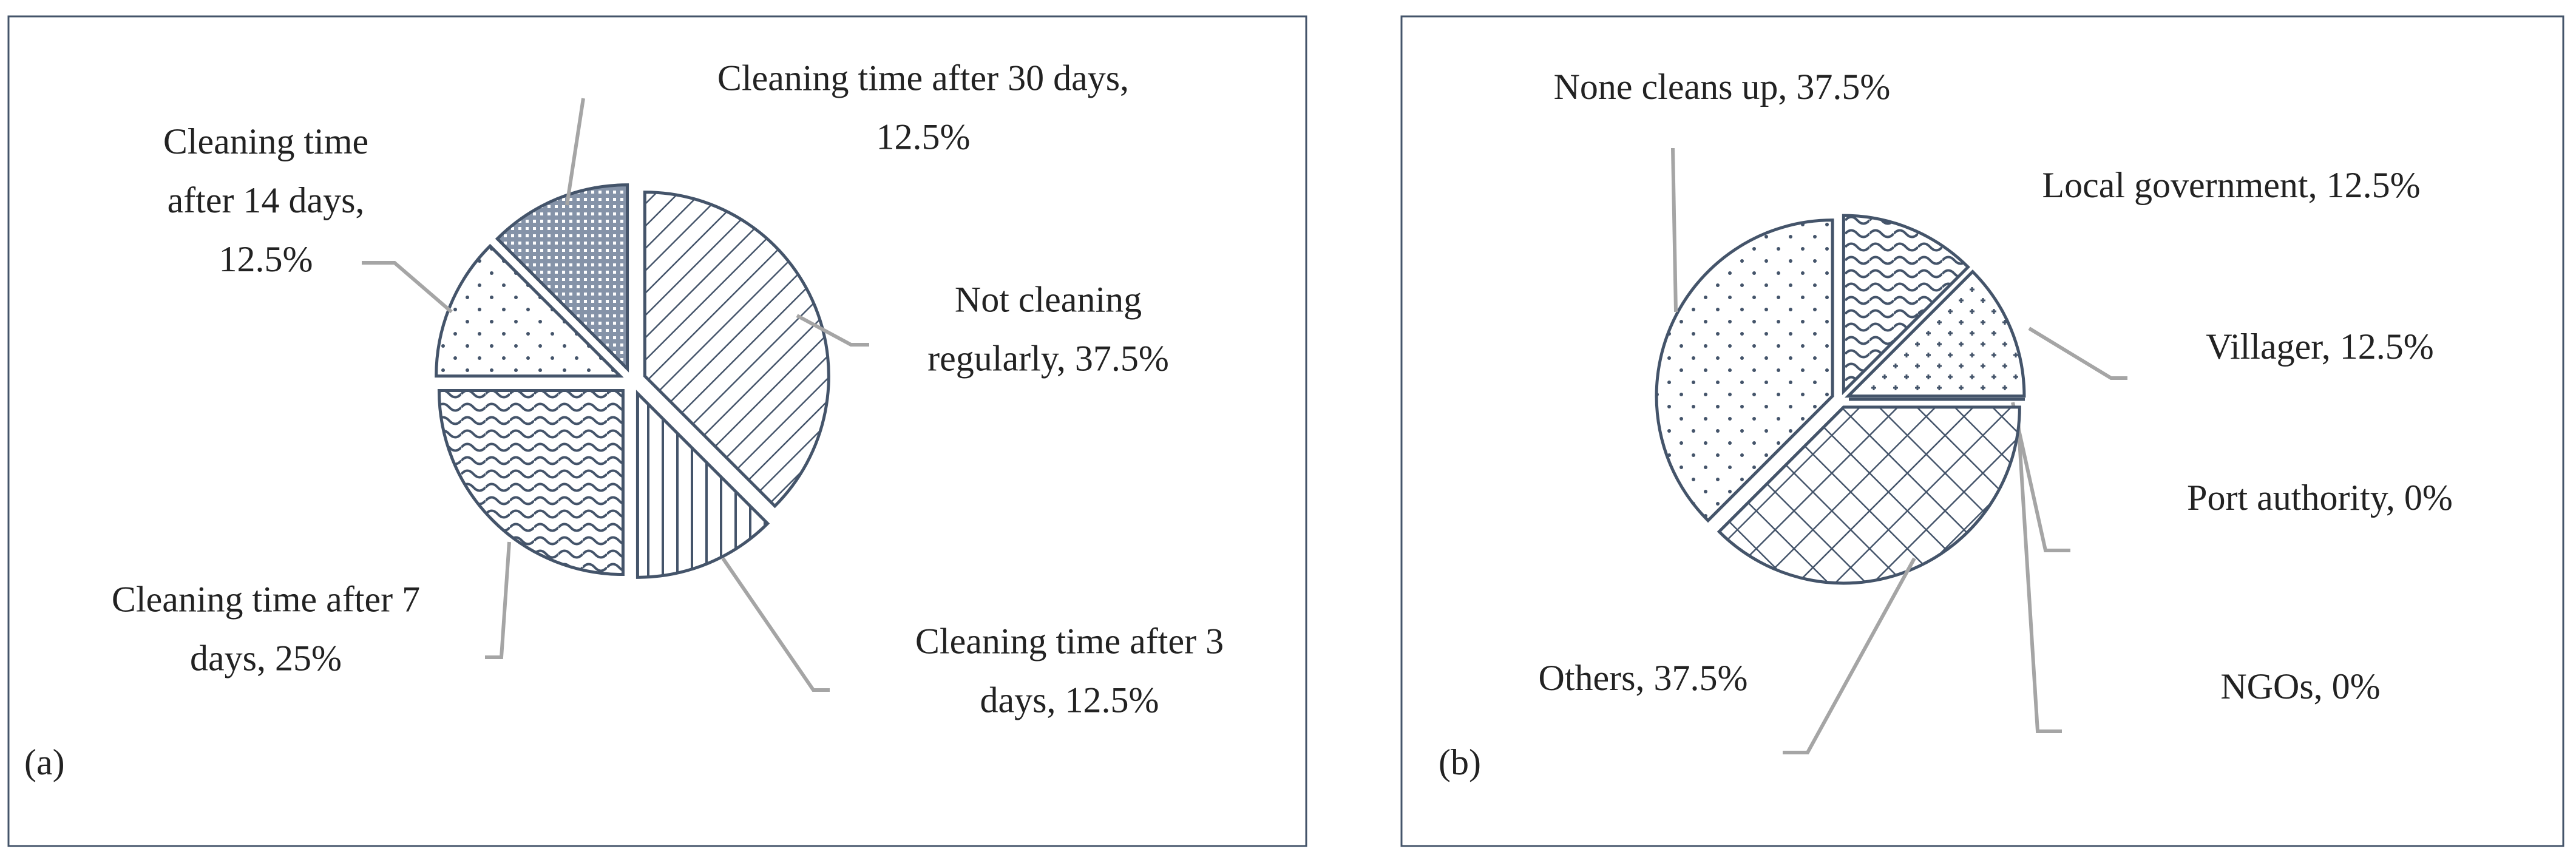 Image resolution: width=2576 pixels, height=863 pixels. Describe the element at coordinates (2320, 347) in the screenshot. I see `data-label: Villager, 12.5%` at that location.